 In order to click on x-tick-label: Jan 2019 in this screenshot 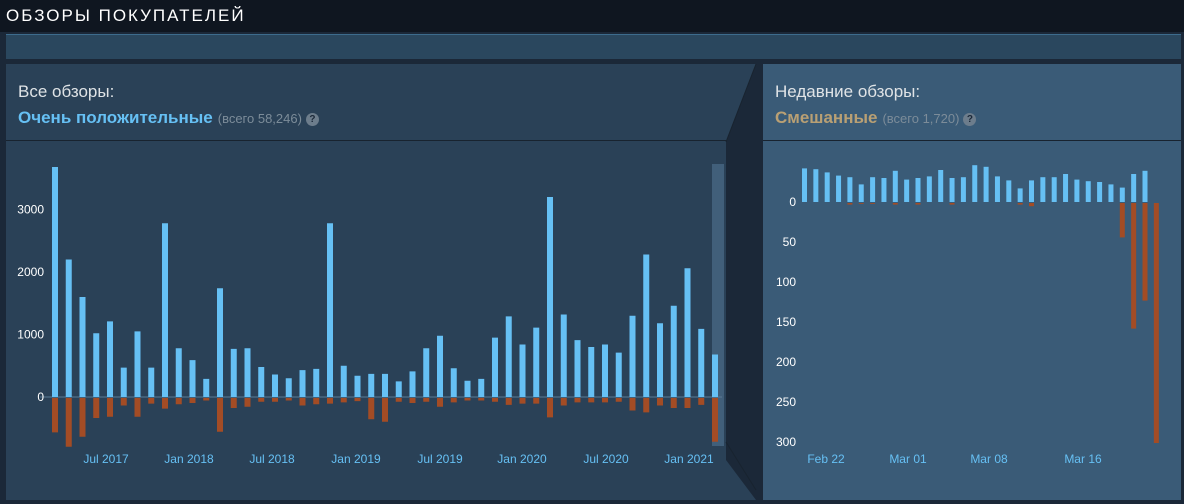, I will do `click(356, 459)`.